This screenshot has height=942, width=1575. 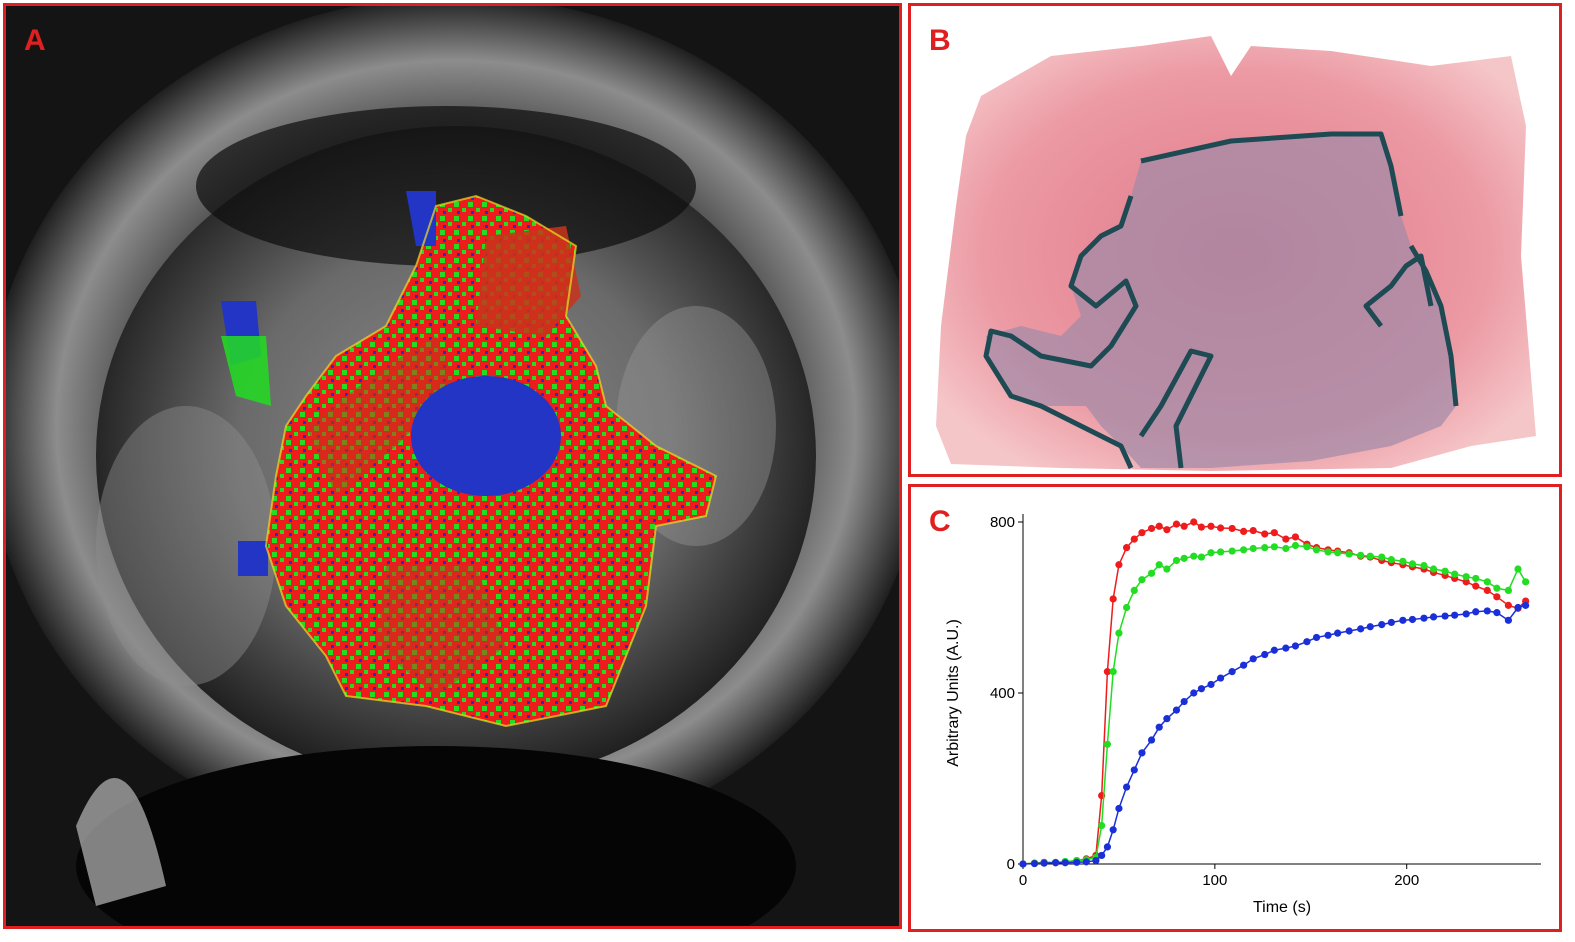 I want to click on red-series, so click(x=1274, y=693).